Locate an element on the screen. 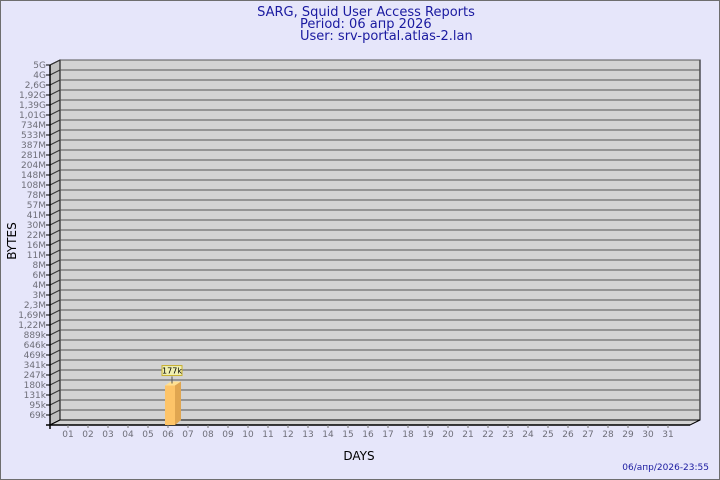 This screenshot has width=720, height=480. chart-user: User: srv-portal.atlas-2.lan is located at coordinates (386, 36).